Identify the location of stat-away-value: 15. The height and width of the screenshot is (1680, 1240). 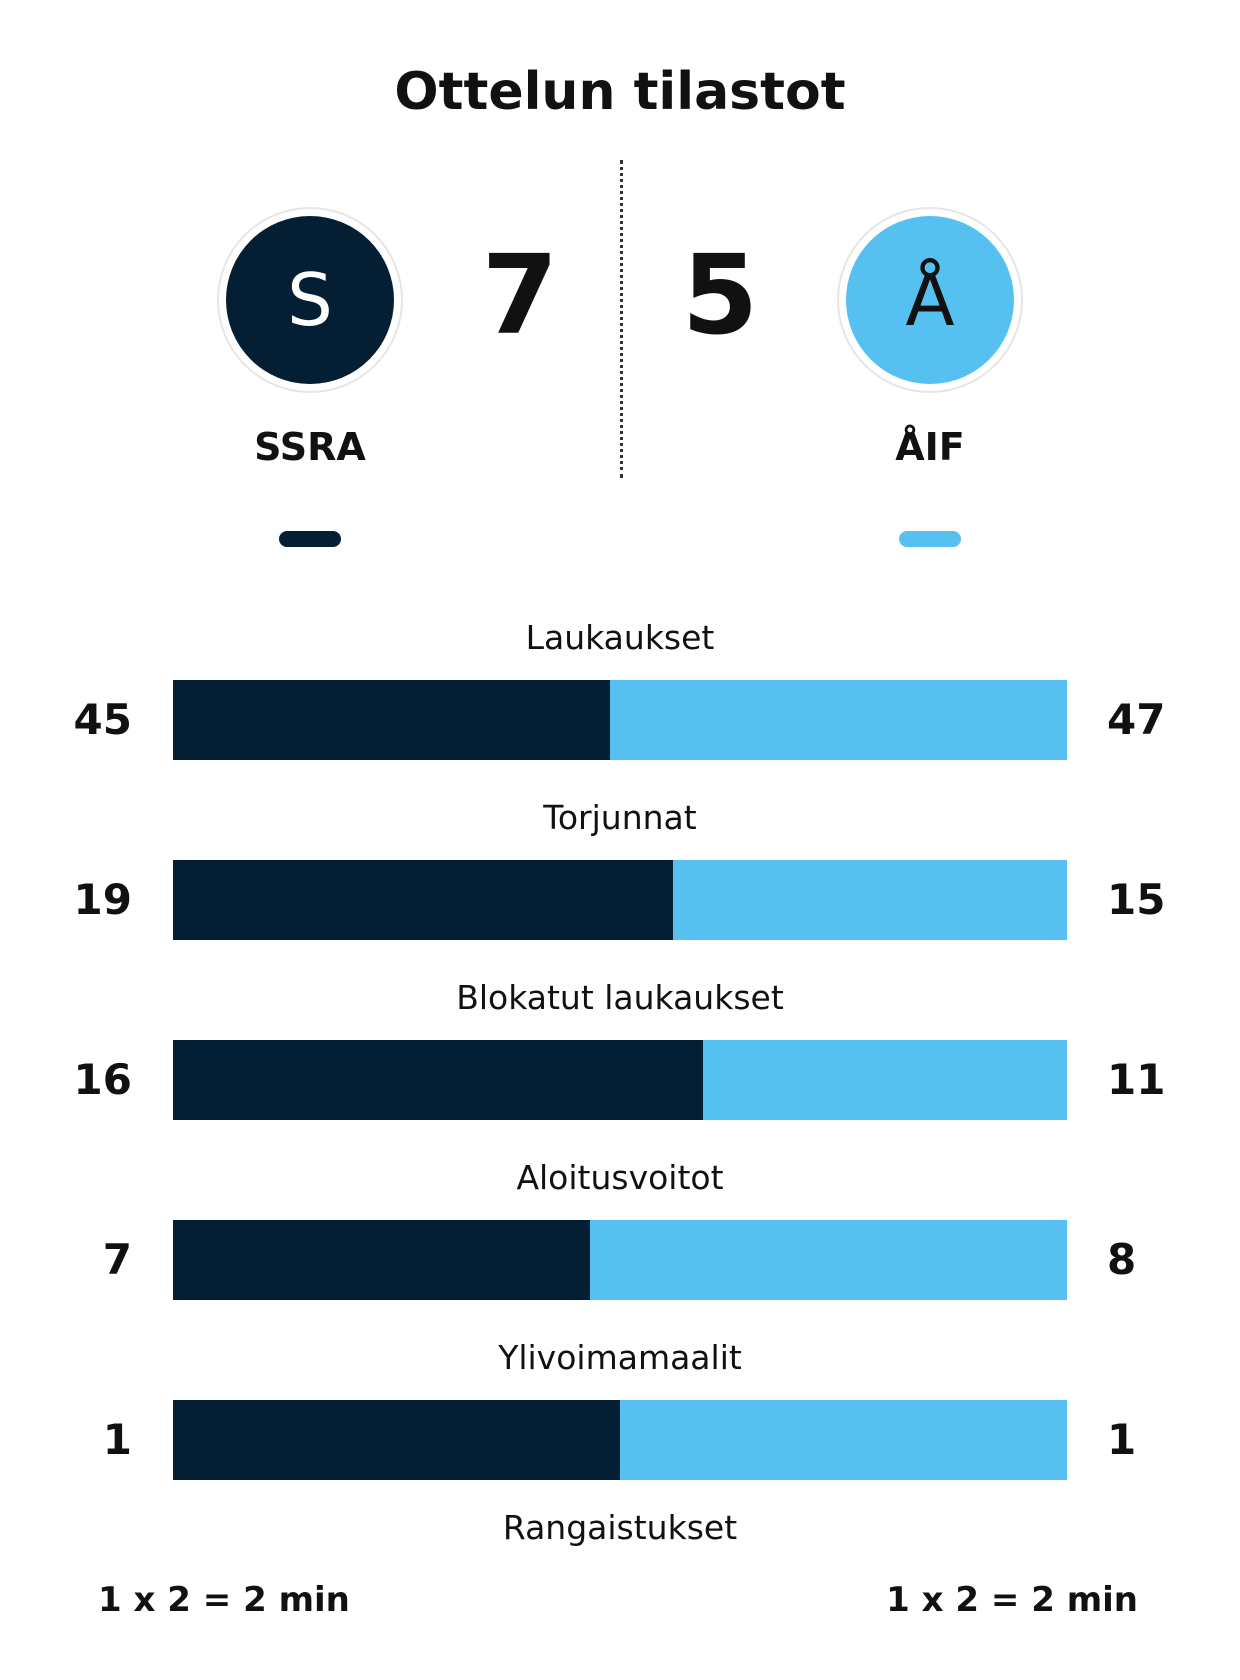
(1136, 899).